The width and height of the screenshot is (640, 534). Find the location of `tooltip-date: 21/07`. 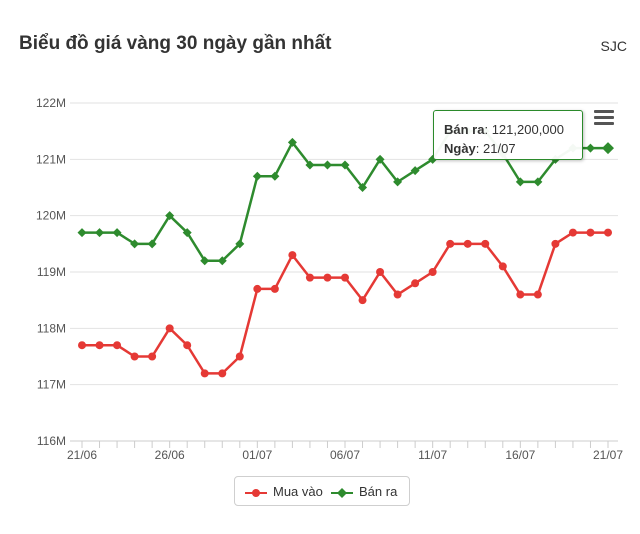

tooltip-date: 21/07 is located at coordinates (499, 148).